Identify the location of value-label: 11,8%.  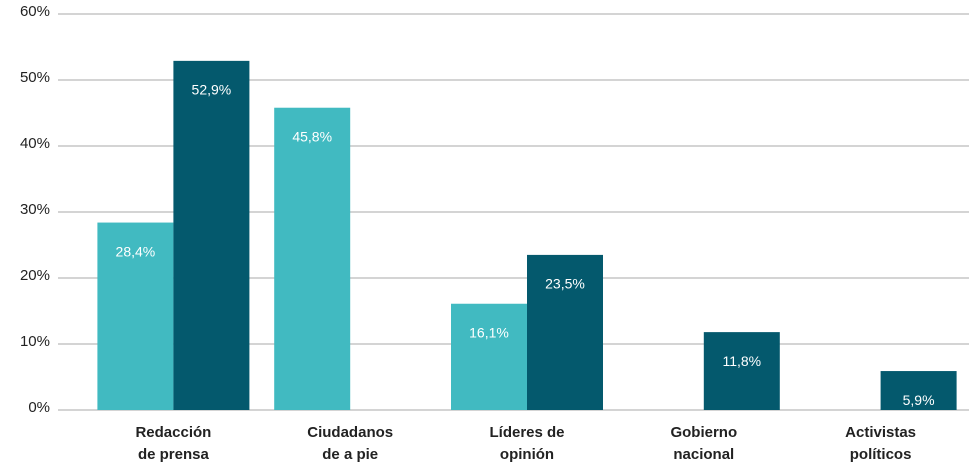
(741, 361).